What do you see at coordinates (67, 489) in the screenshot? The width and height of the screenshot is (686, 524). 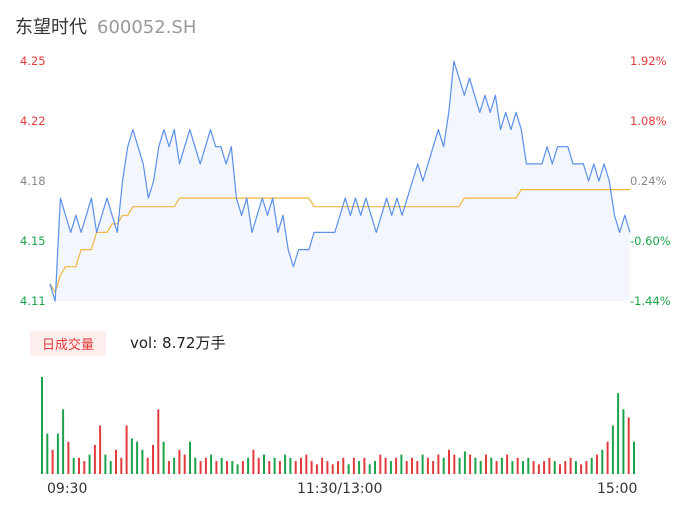 I see `time-label-open: 09:30` at bounding box center [67, 489].